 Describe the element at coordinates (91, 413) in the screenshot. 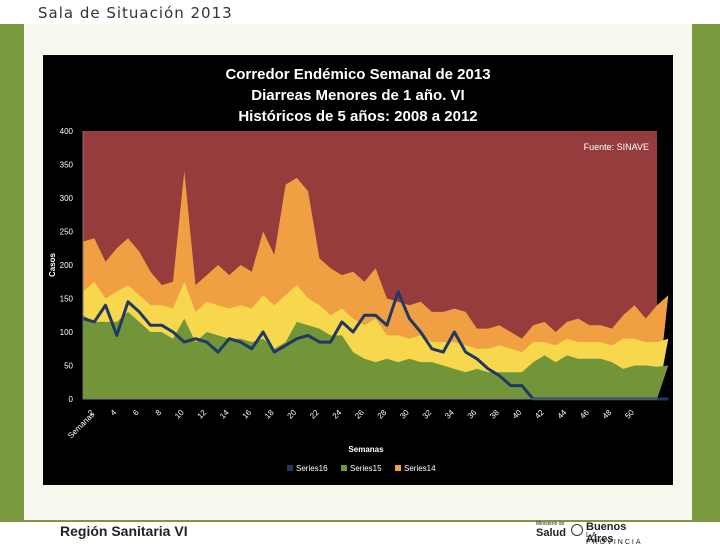

I see `x-tick-label: 2` at that location.